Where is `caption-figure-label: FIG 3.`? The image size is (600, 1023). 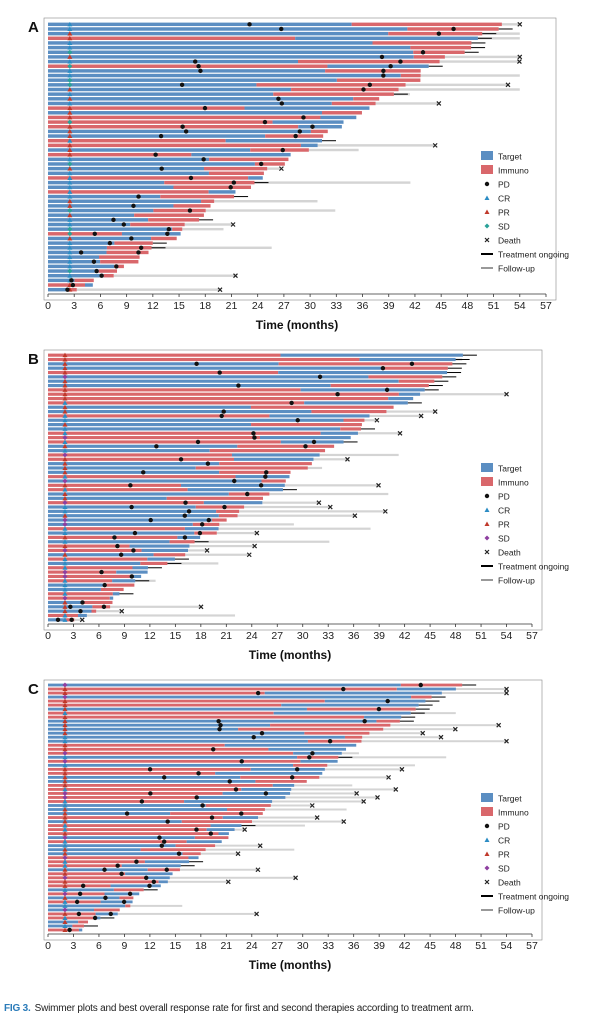 caption-figure-label: FIG 3. is located at coordinates (17, 1008).